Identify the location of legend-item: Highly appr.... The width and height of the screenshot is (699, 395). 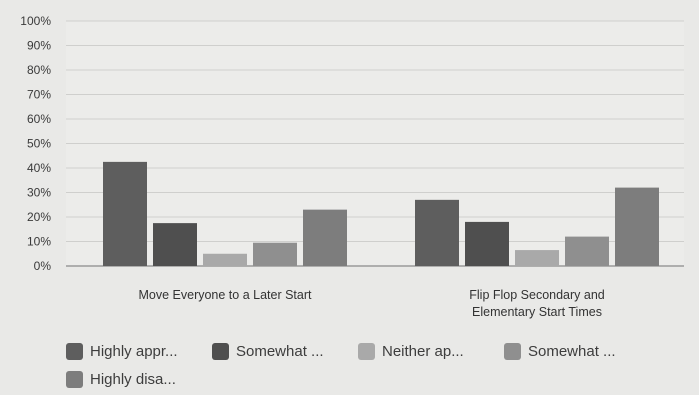
(139, 351).